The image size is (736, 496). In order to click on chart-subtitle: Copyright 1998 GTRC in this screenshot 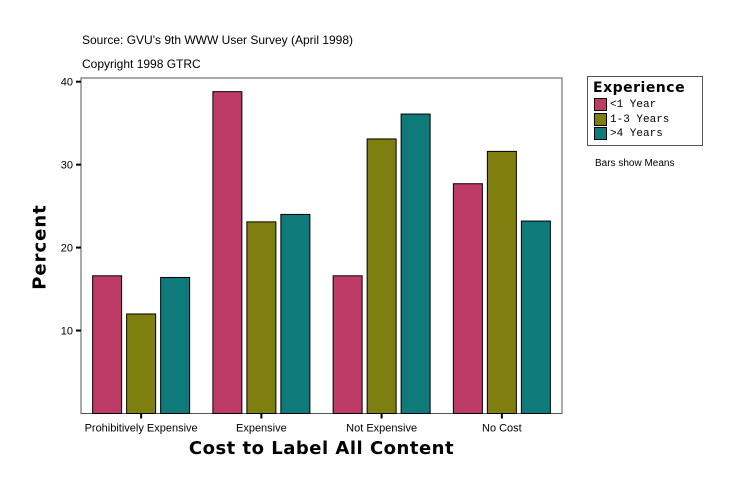, I will do `click(141, 64)`.